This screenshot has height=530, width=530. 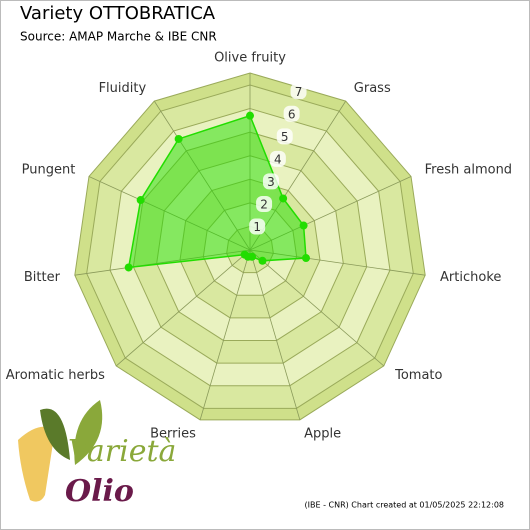 I want to click on y-tick-label: 5, so click(x=285, y=137).